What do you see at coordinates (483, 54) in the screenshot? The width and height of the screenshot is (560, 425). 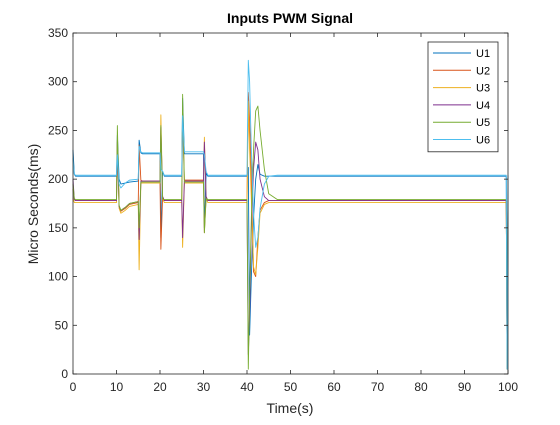 I see `legend-label-u1: U1` at bounding box center [483, 54].